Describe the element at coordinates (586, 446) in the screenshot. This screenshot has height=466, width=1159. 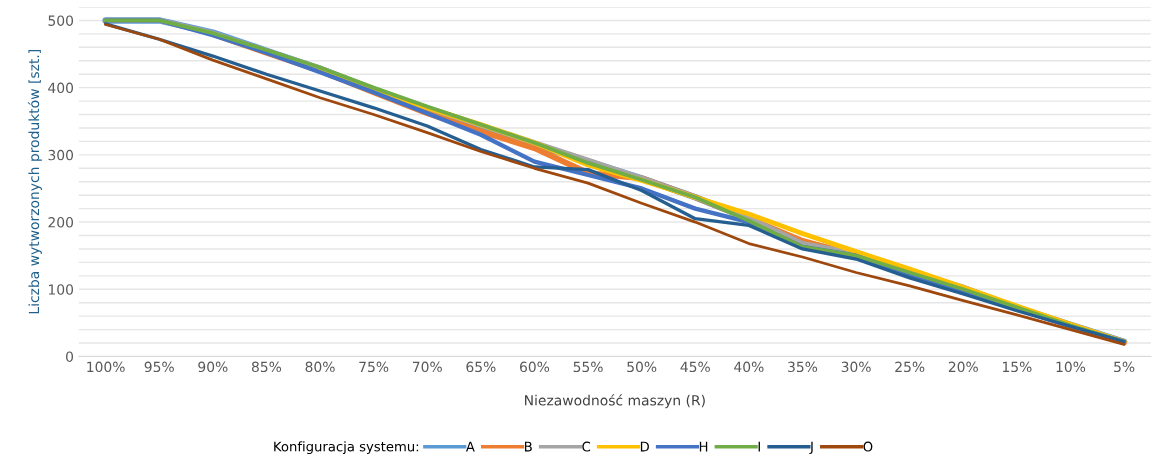
I see `legend-label: C` at that location.